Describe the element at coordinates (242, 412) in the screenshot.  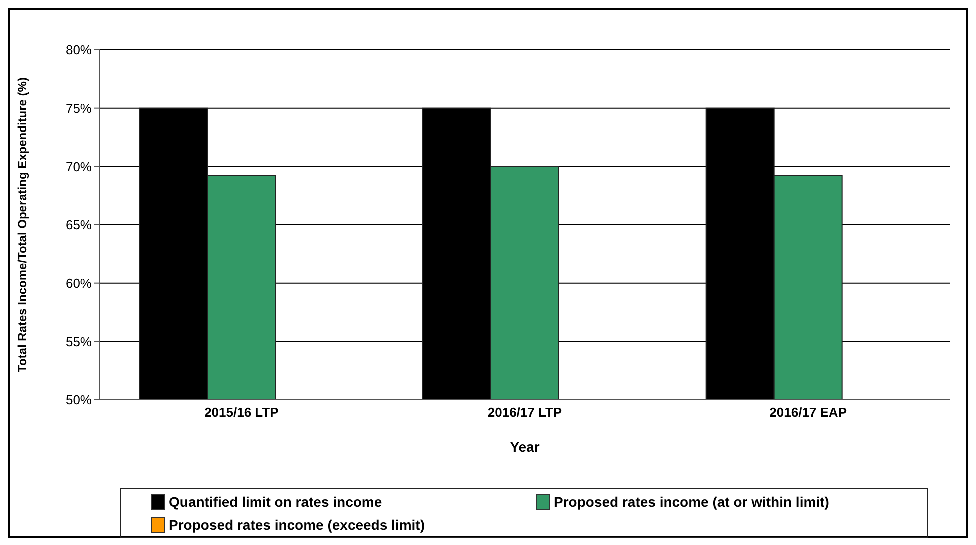
I see `x-tick-label: 2015/16 LTP` at that location.